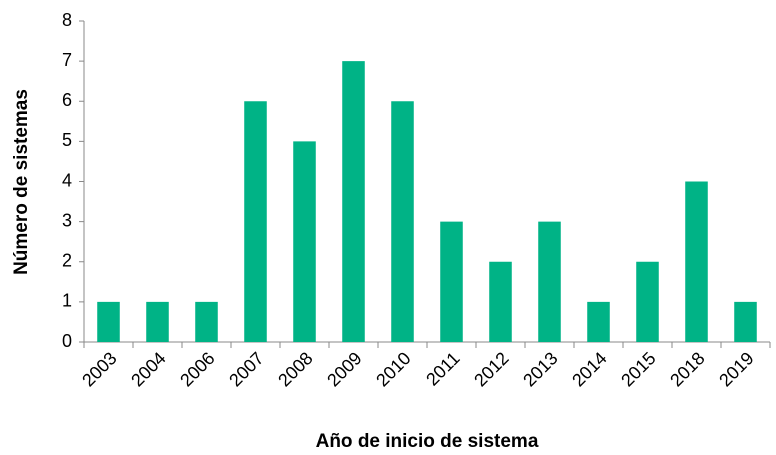 Image resolution: width=776 pixels, height=455 pixels. I want to click on y-tick-label: 4, so click(67, 180).